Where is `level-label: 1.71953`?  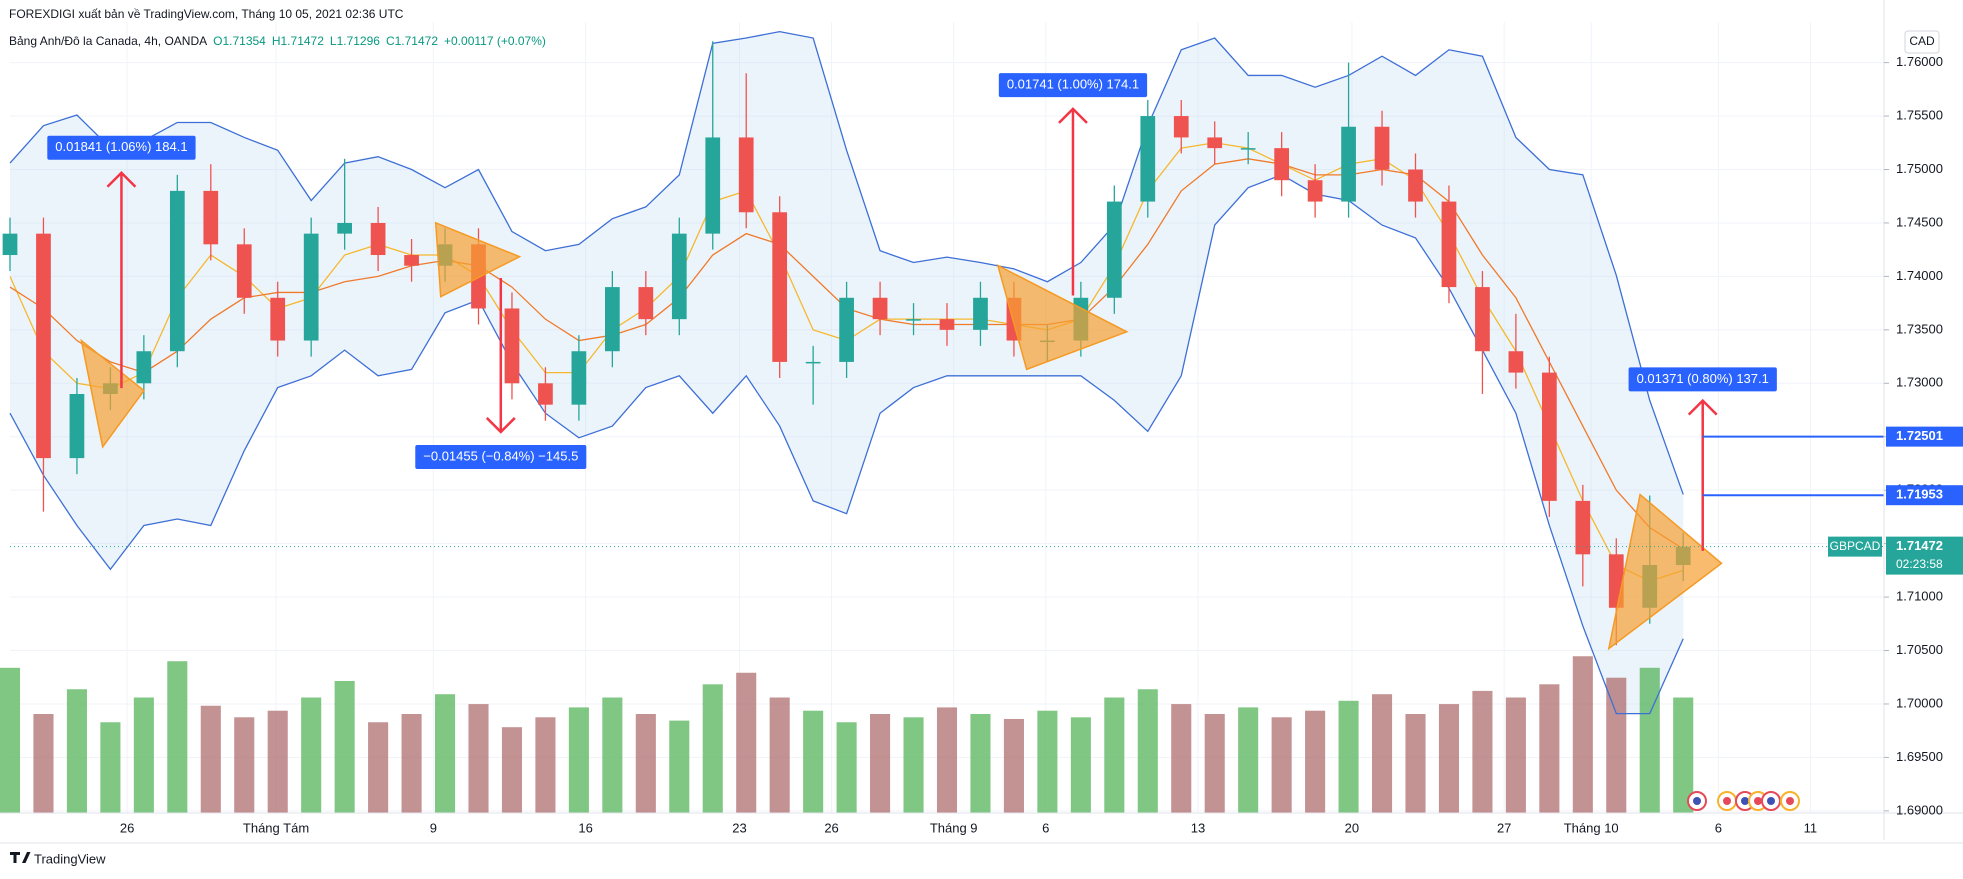 level-label: 1.71953 is located at coordinates (1919, 494).